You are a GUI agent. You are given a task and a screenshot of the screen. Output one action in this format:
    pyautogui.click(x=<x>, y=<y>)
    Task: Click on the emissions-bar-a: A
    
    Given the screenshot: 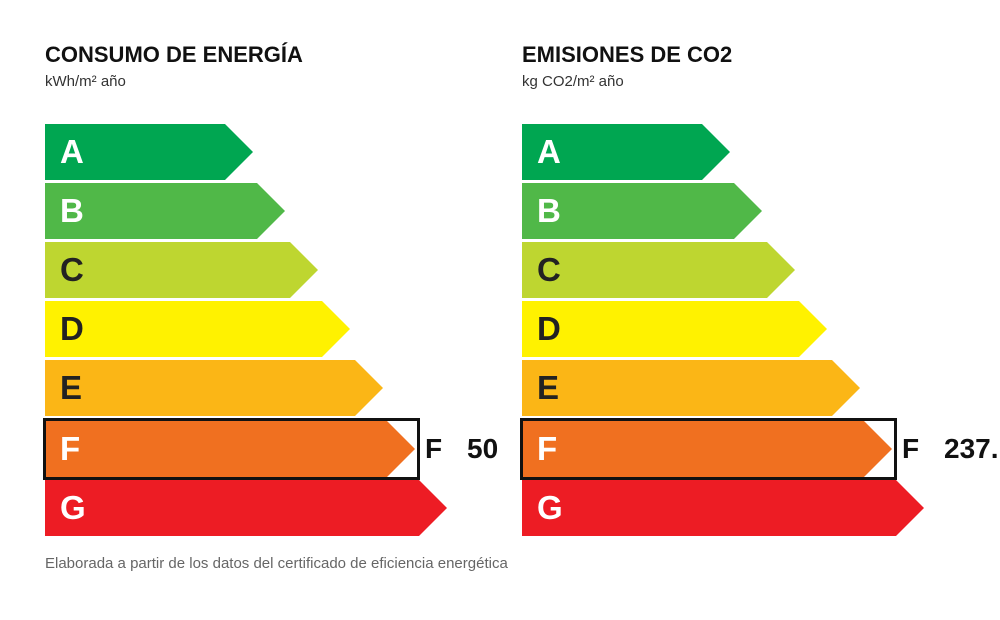 What is the action you would take?
    pyautogui.click(x=626, y=152)
    